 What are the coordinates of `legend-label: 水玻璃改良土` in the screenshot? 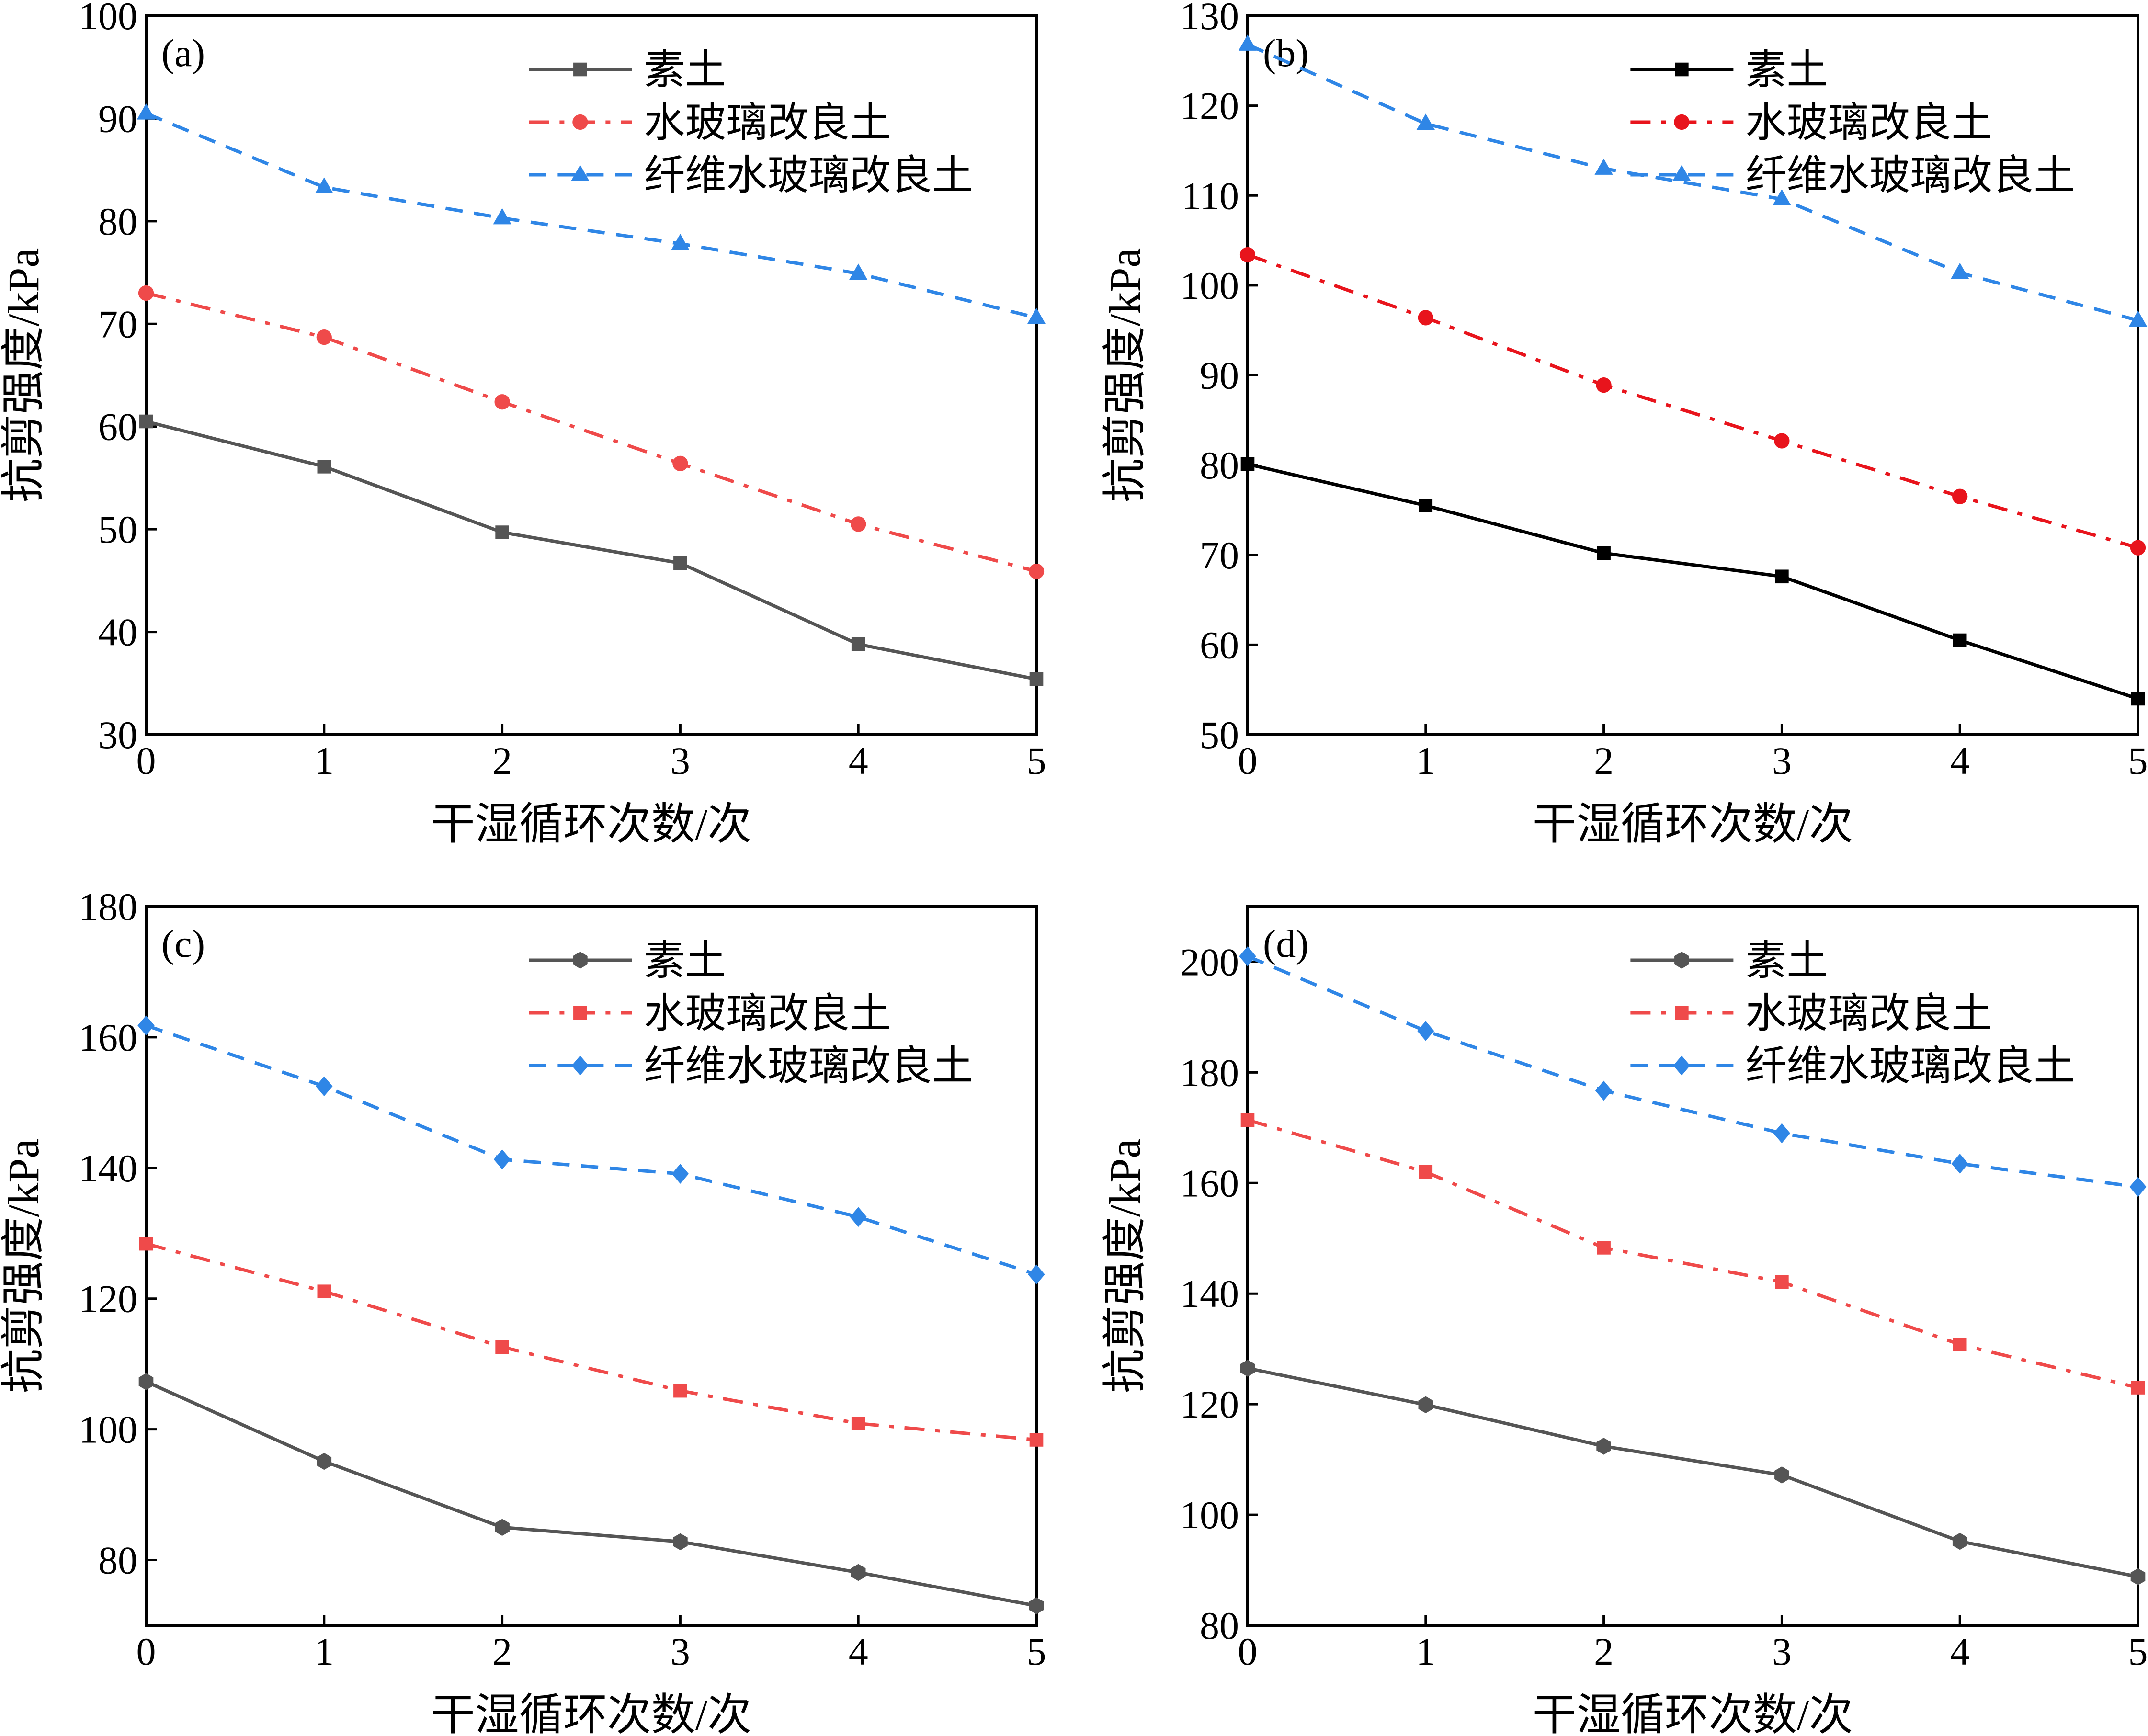 It's located at (767, 123).